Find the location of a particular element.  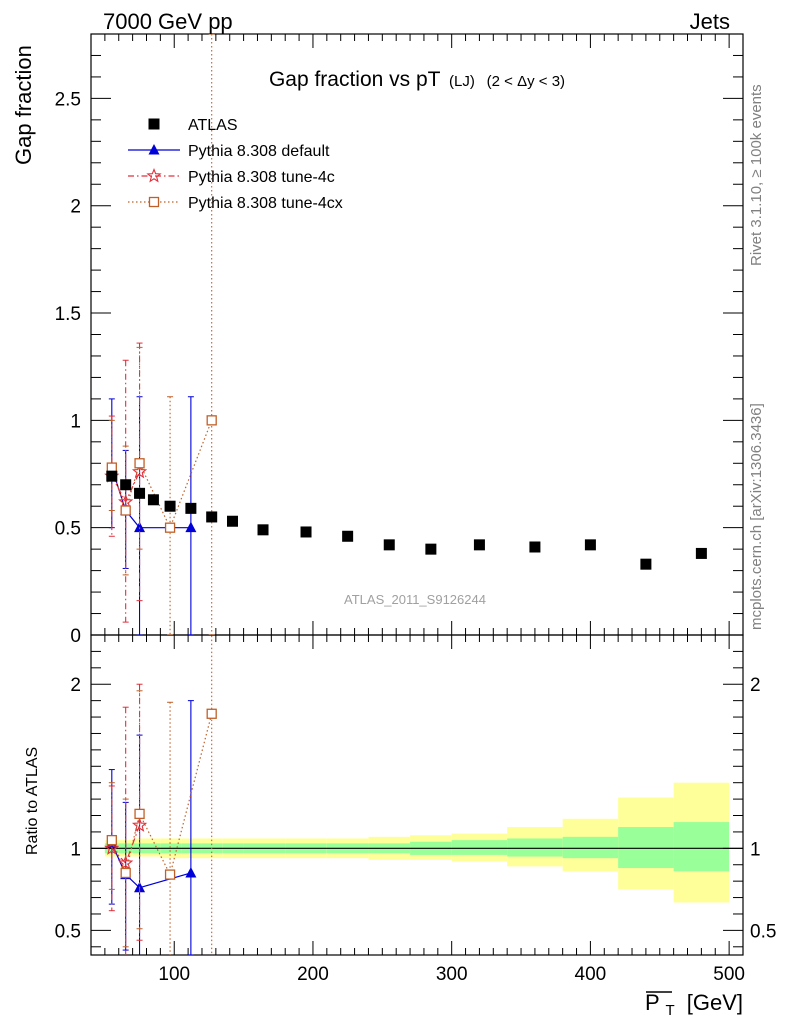

header-right: Jets is located at coordinates (710, 21).